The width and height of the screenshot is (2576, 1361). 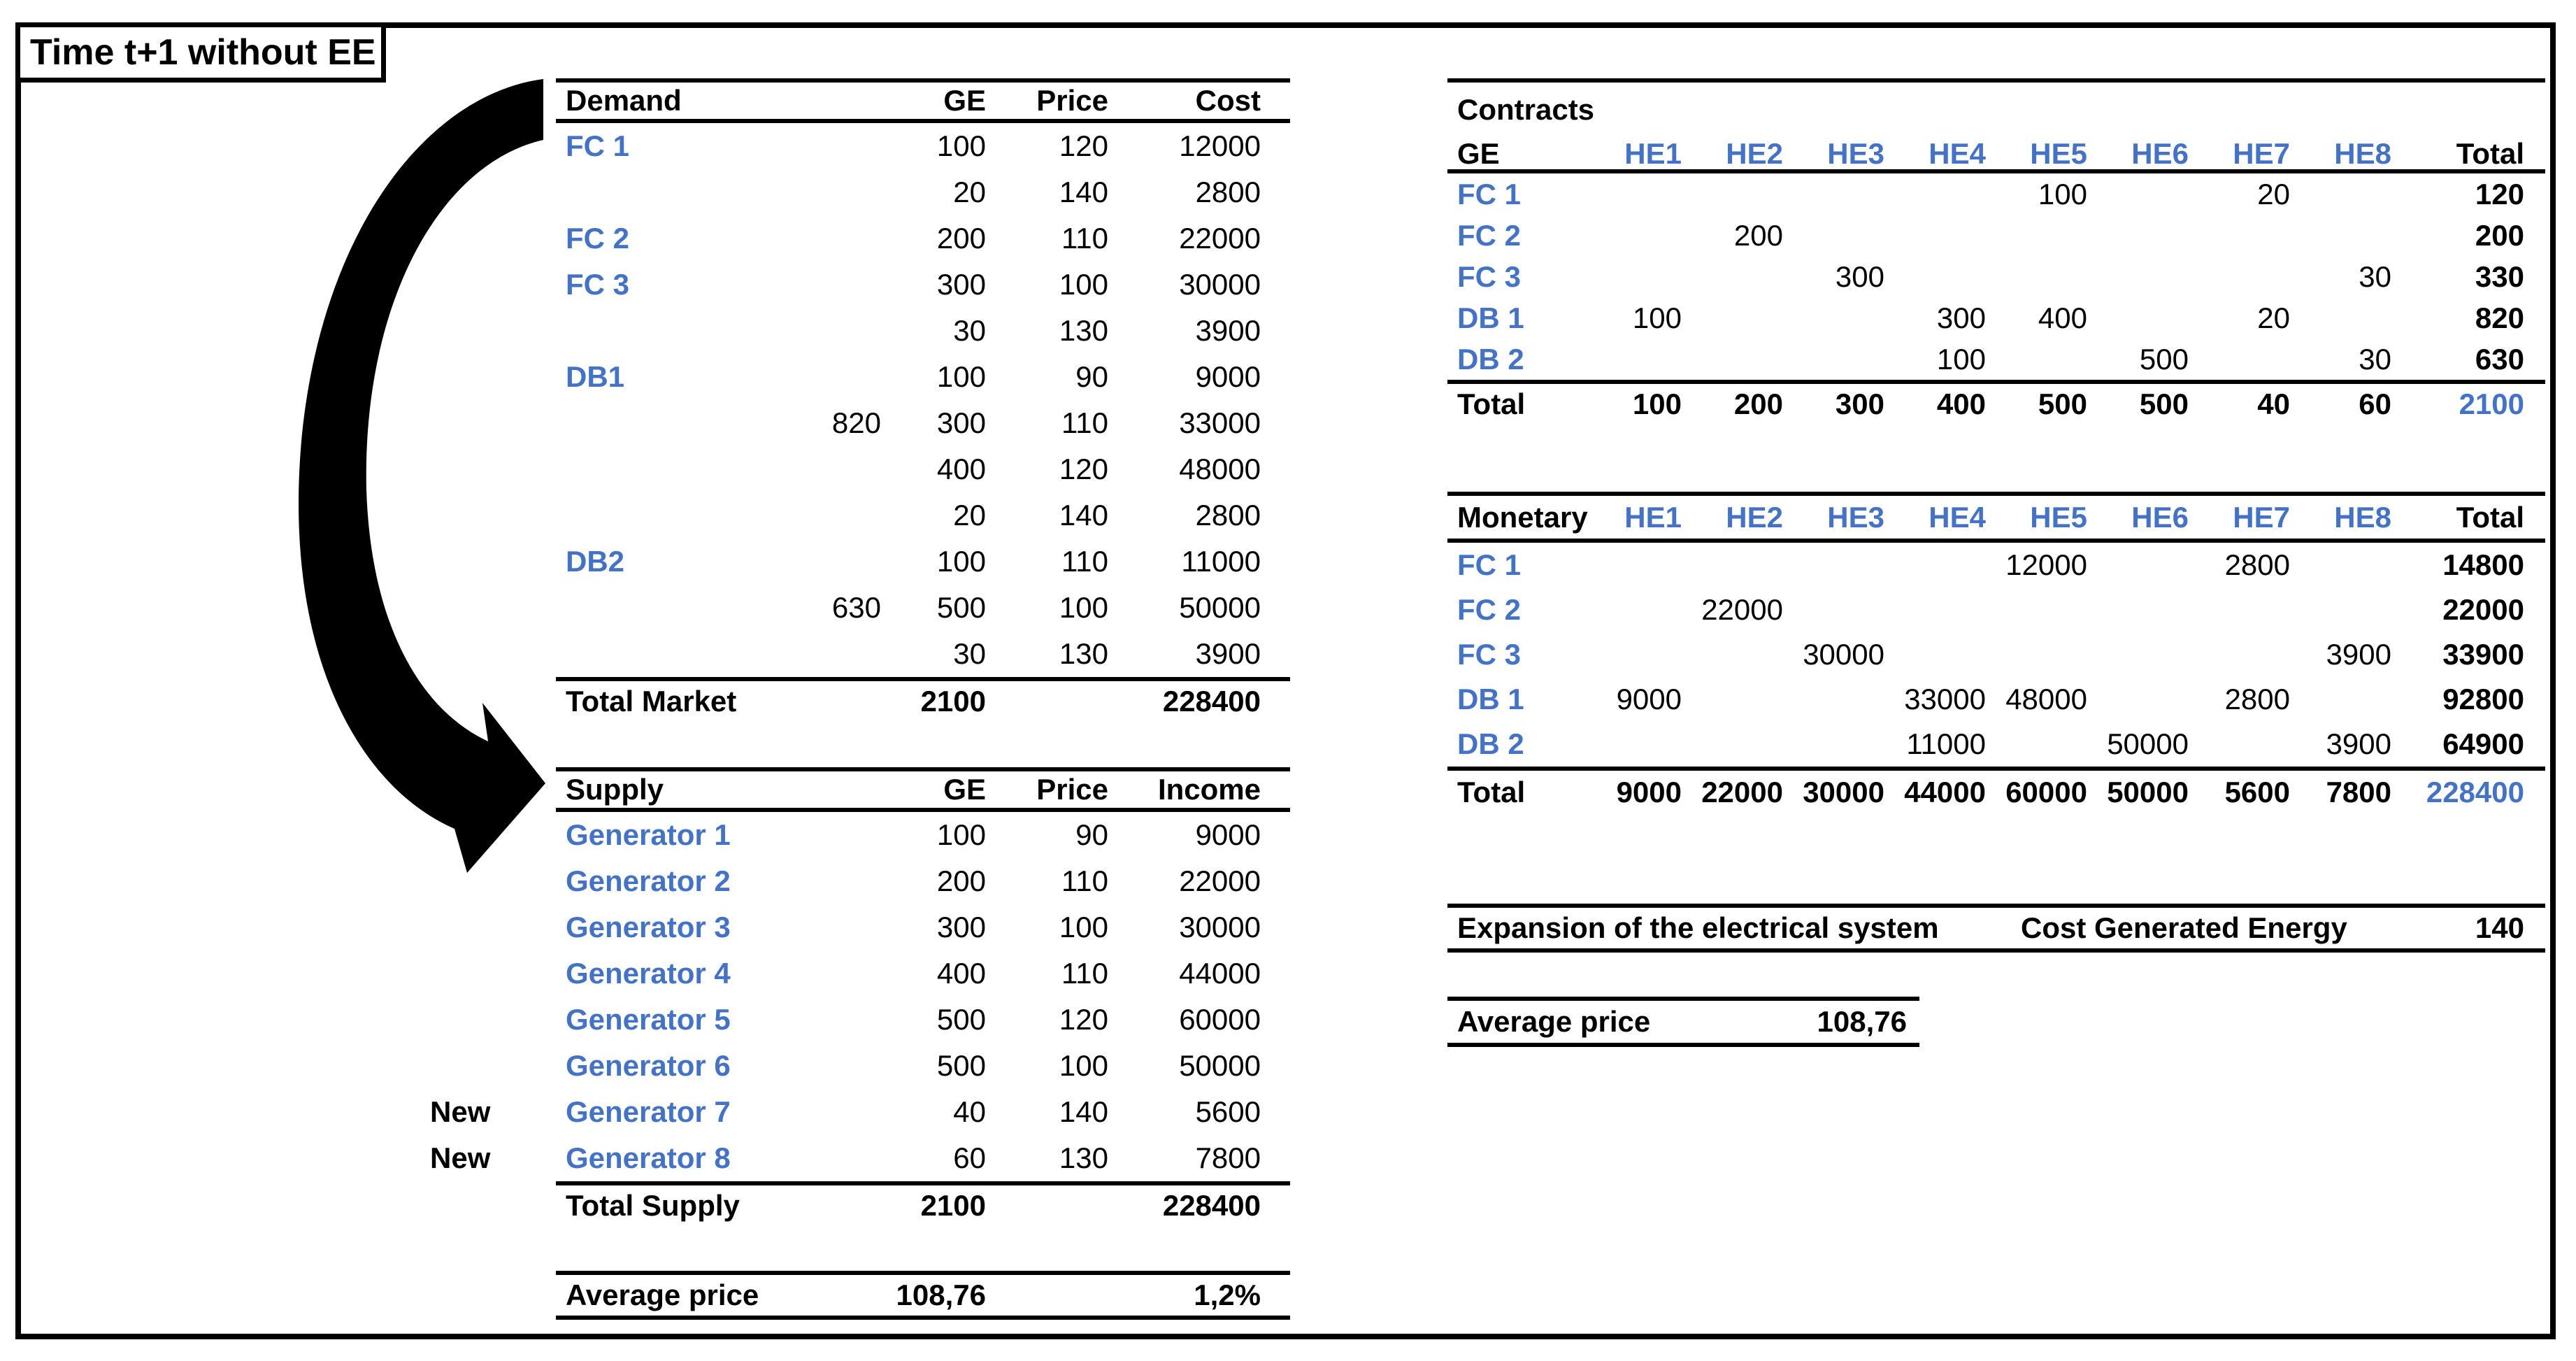 What do you see at coordinates (923, 238) in the screenshot?
I see `demand-row: FC 2 200 110 22000` at bounding box center [923, 238].